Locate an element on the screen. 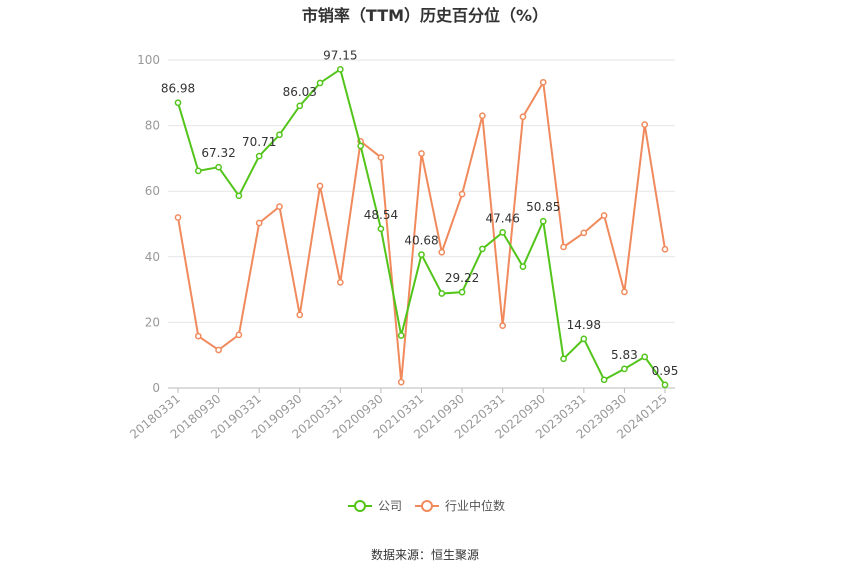 The height and width of the screenshot is (575, 850). data-label: 5.83 is located at coordinates (624, 355).